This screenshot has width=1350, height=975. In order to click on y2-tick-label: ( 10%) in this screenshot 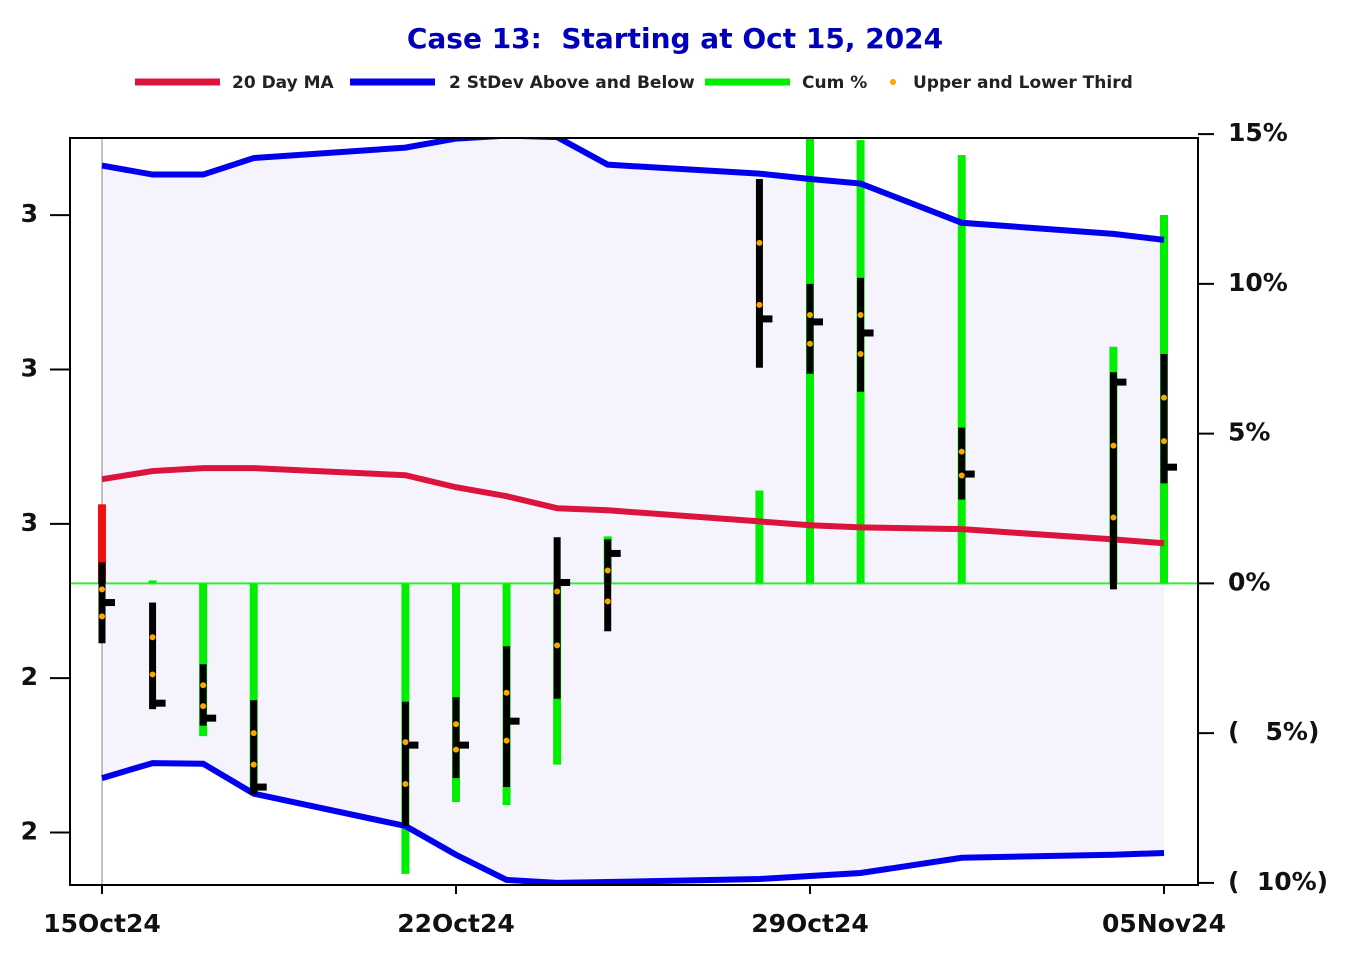, I will do `click(1278, 881)`.